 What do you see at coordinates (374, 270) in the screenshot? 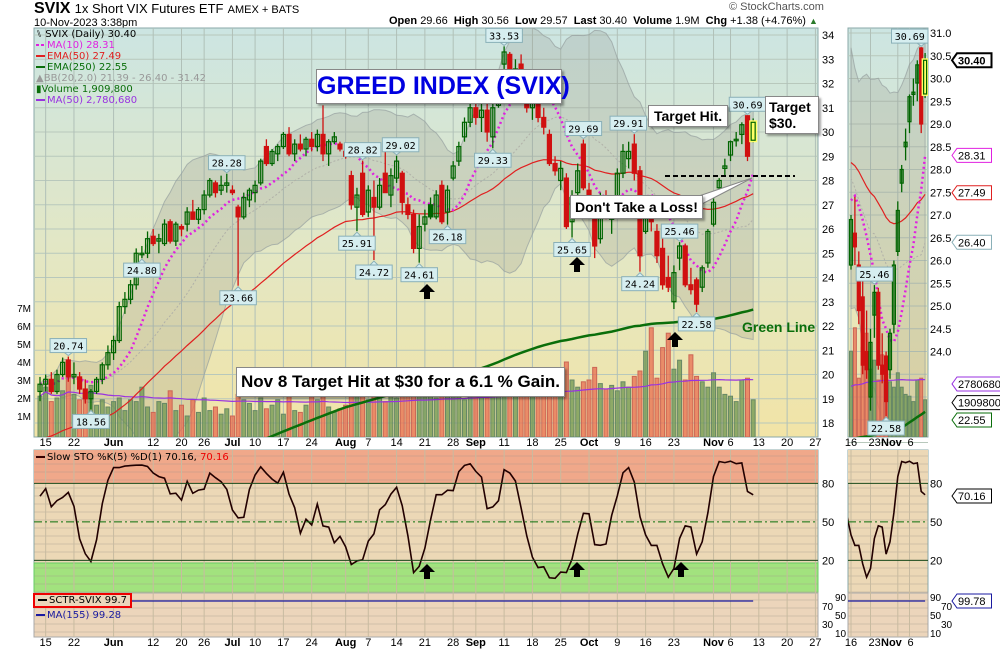
I see `price-callout: 24.72` at bounding box center [374, 270].